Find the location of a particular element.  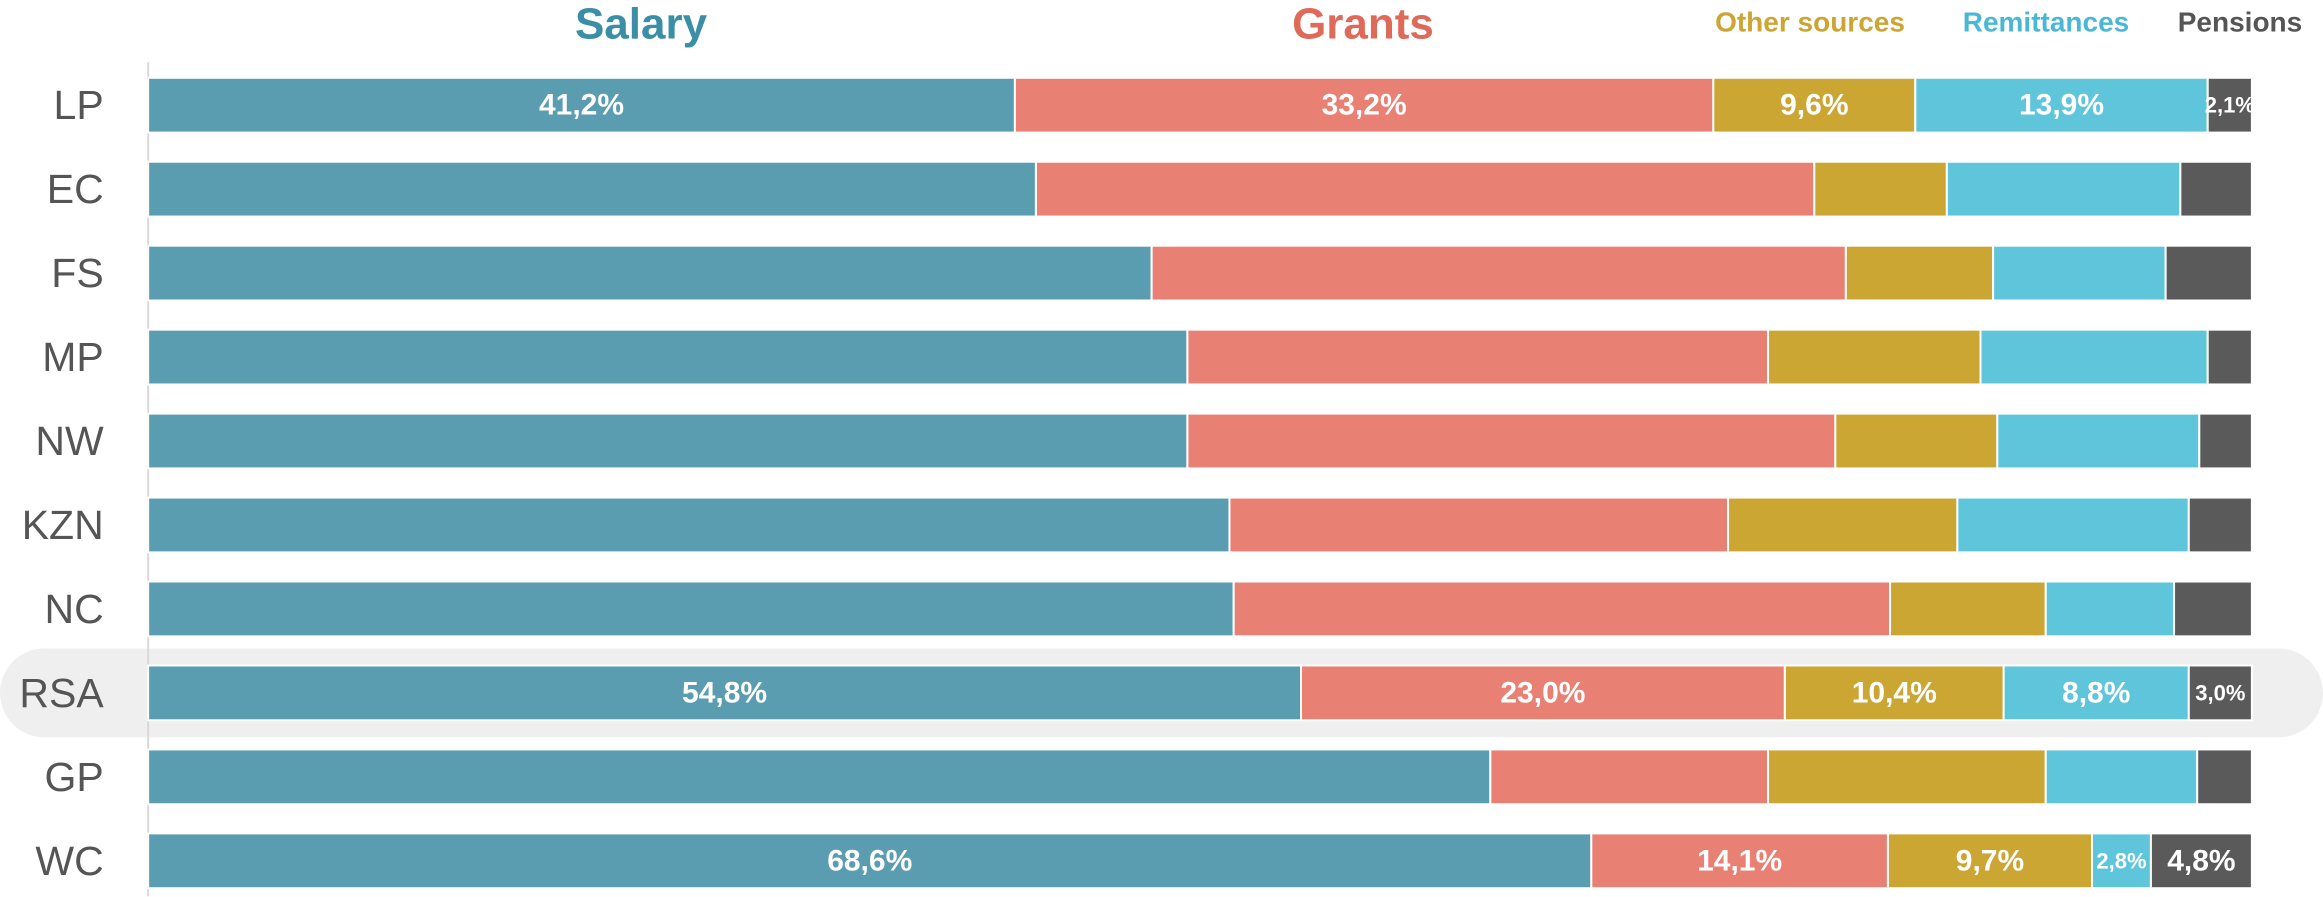

value-label: 9,7% is located at coordinates (1990, 860).